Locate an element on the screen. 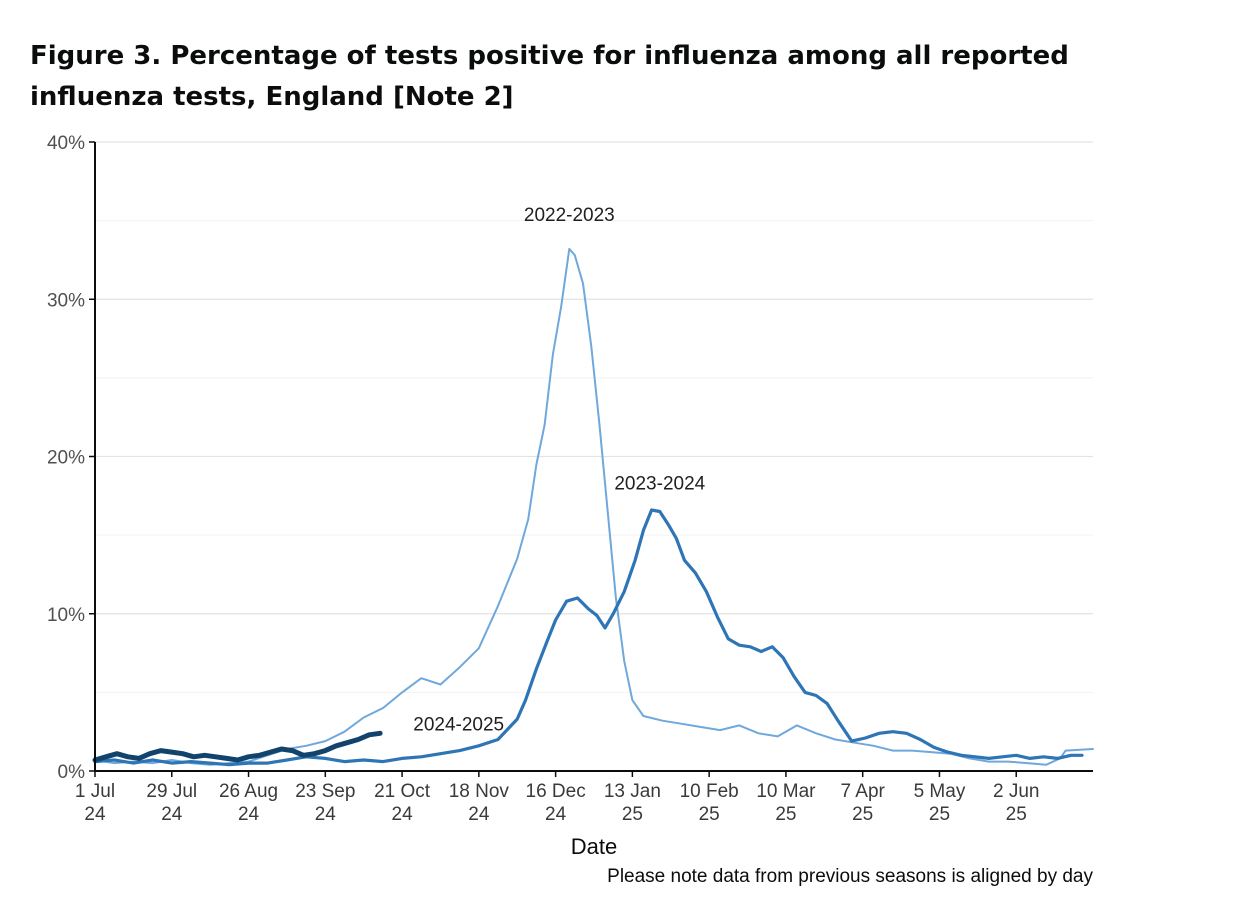  x-tick-year-7: 25 is located at coordinates (632, 814).